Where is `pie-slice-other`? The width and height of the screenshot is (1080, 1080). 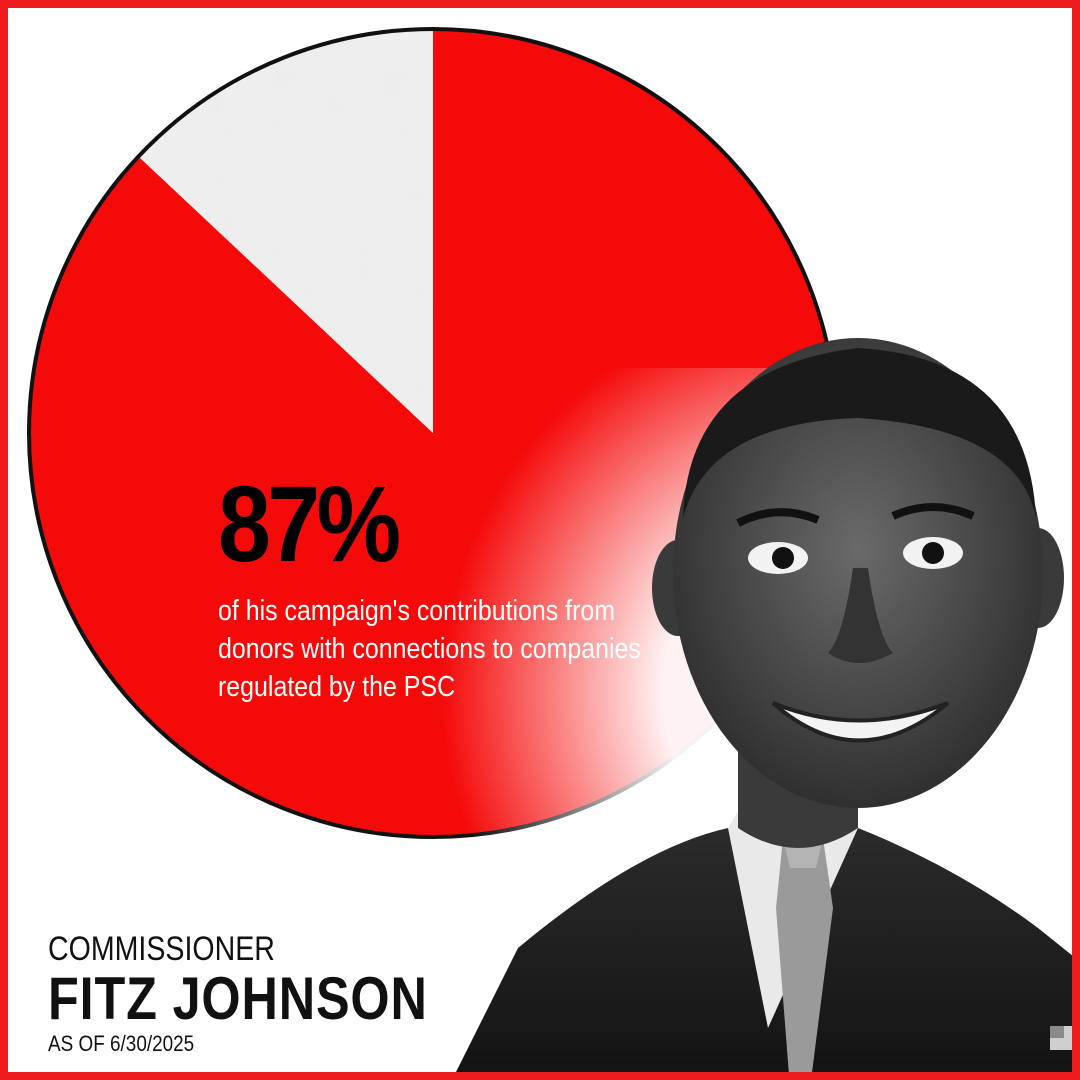 pie-slice-other is located at coordinates (285, 231).